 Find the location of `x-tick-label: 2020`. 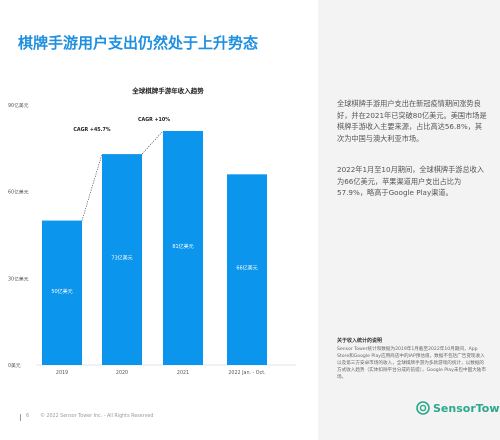

x-tick-label: 2020 is located at coordinates (122, 373).